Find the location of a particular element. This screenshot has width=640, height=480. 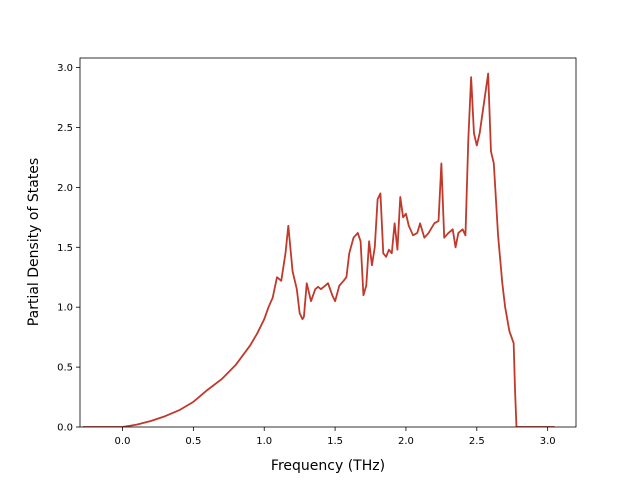

x-tick-label: 1.5 is located at coordinates (335, 441).